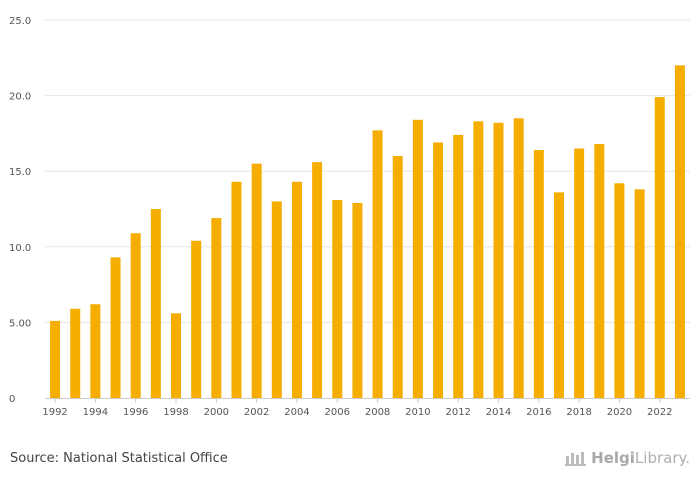 The width and height of the screenshot is (700, 483). What do you see at coordinates (20, 248) in the screenshot?
I see `y-tick-label: 10.0` at bounding box center [20, 248].